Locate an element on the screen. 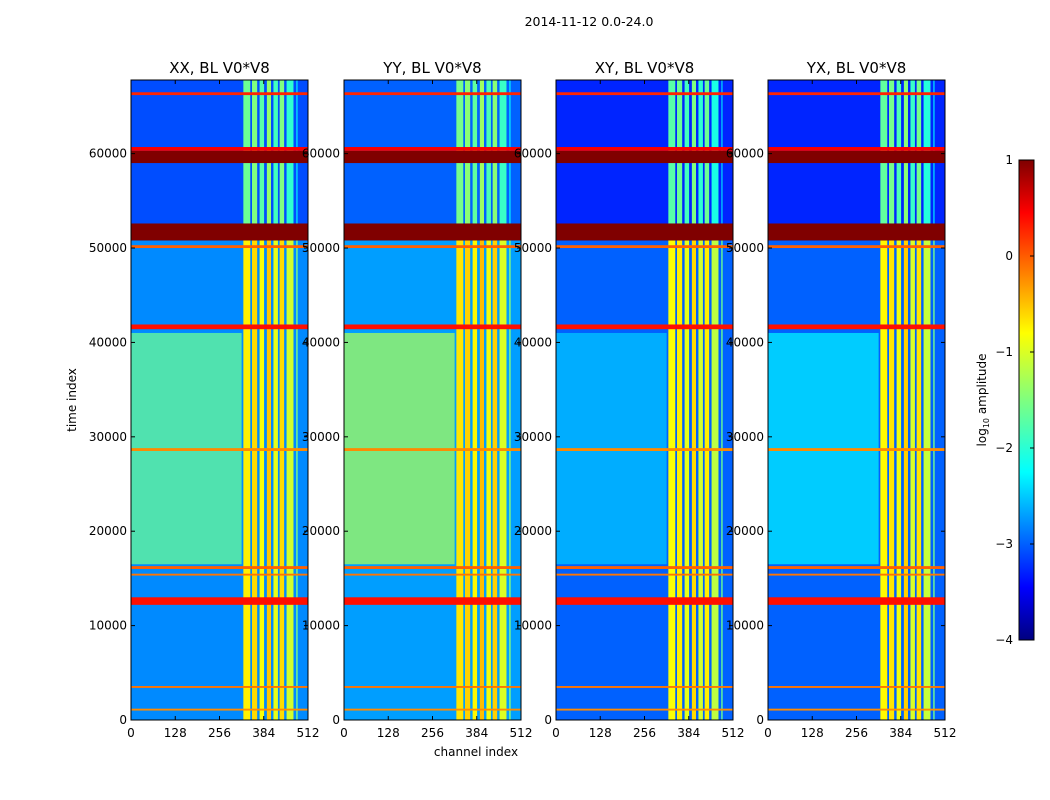  colorbar: 10−1−2−3−4 log10 amplitude is located at coordinates (1005, 400).